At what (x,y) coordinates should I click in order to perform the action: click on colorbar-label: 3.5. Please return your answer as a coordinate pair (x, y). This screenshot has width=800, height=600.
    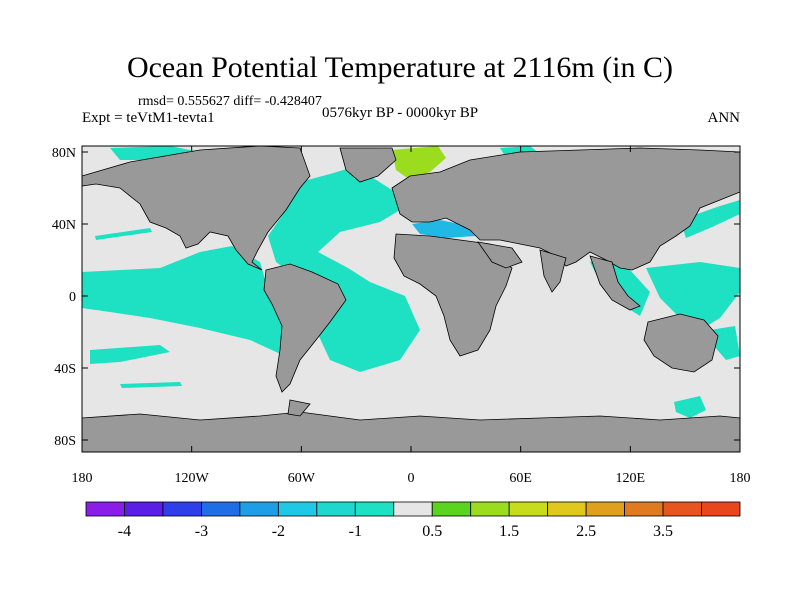
    Looking at the image, I should click on (663, 531).